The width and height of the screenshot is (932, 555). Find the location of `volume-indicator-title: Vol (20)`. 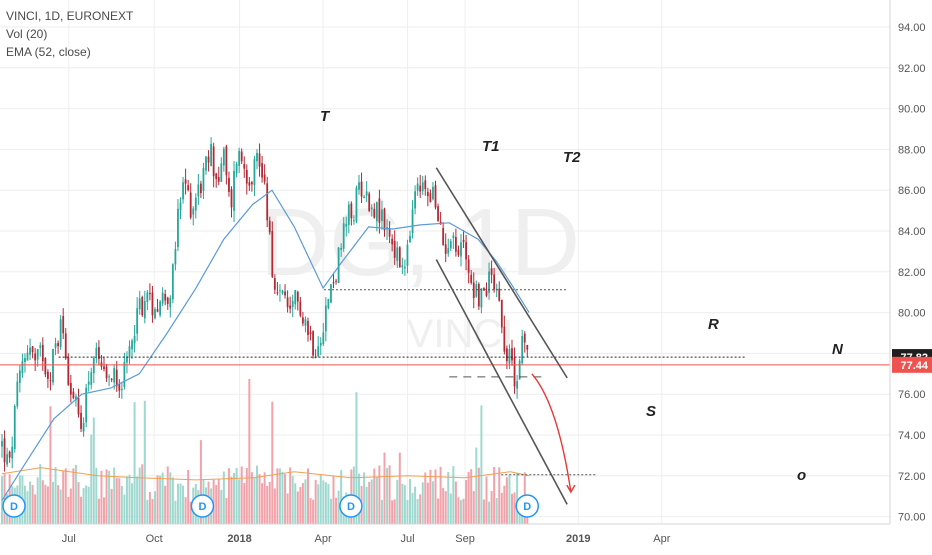

volume-indicator-title: Vol (20) is located at coordinates (27, 34).